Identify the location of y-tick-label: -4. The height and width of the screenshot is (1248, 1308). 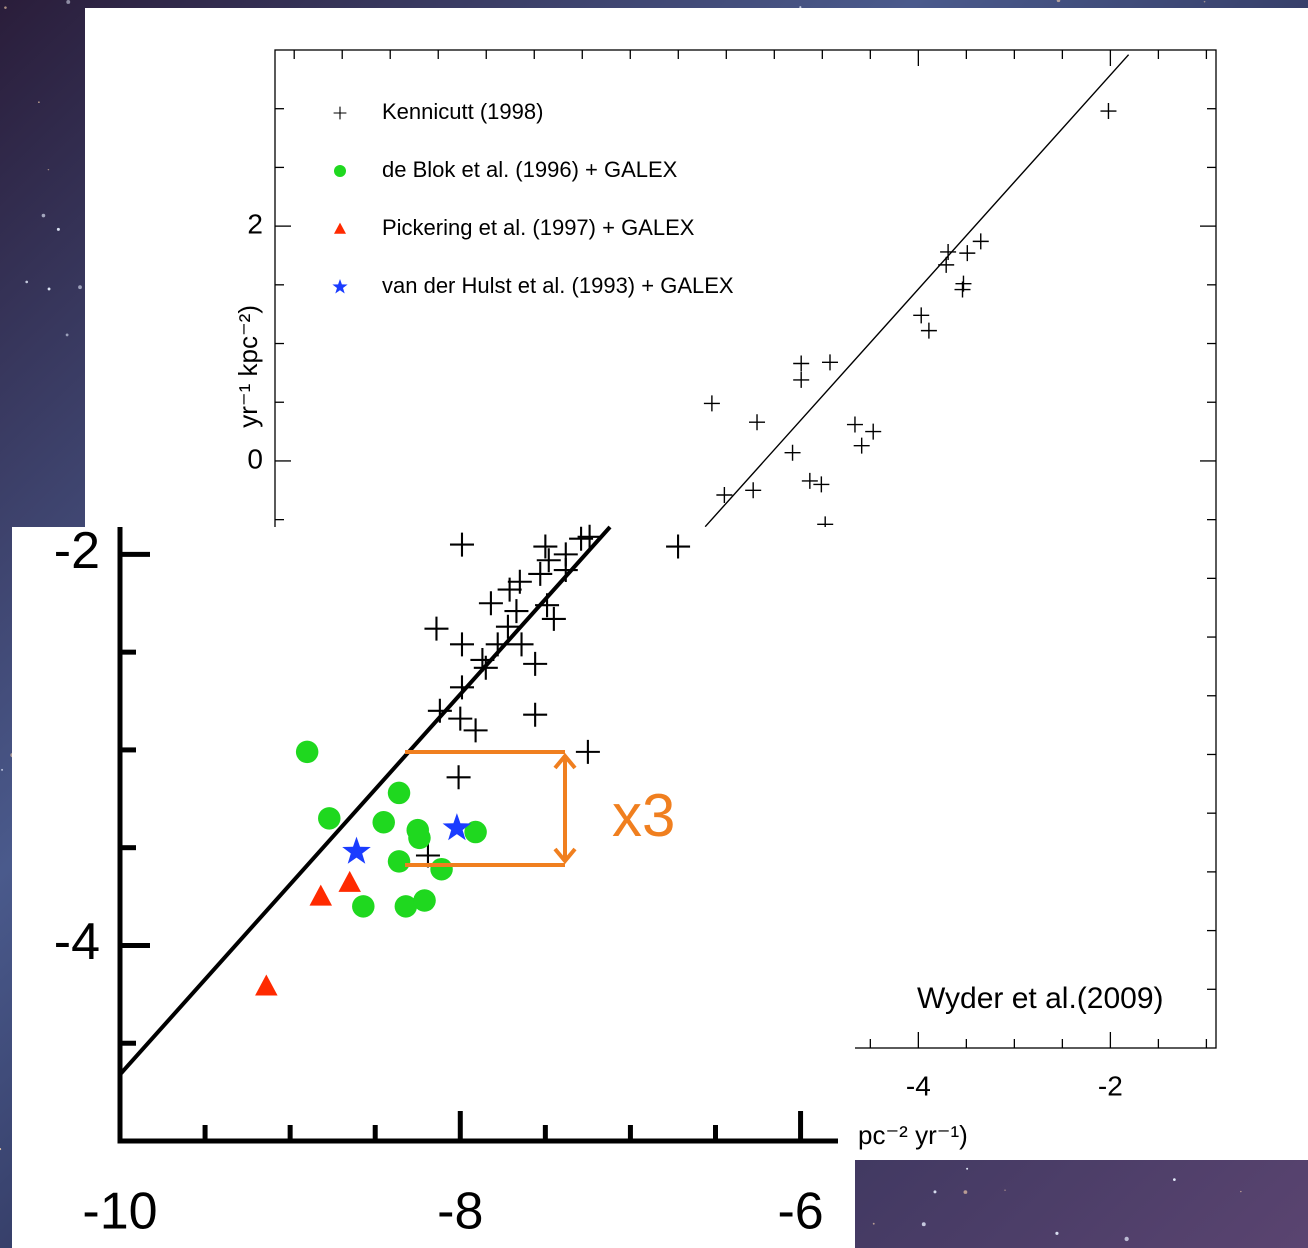
(77, 942).